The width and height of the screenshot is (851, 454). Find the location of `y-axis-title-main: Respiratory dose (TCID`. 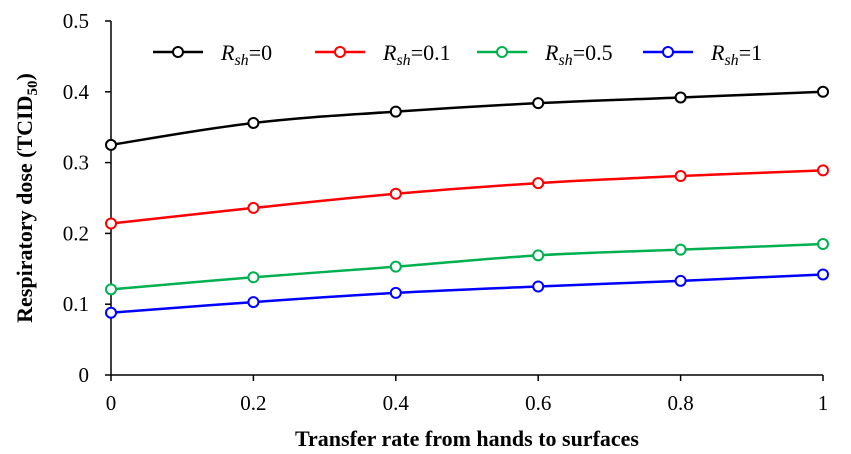

y-axis-title-main: Respiratory dose (TCID is located at coordinates (24, 209).